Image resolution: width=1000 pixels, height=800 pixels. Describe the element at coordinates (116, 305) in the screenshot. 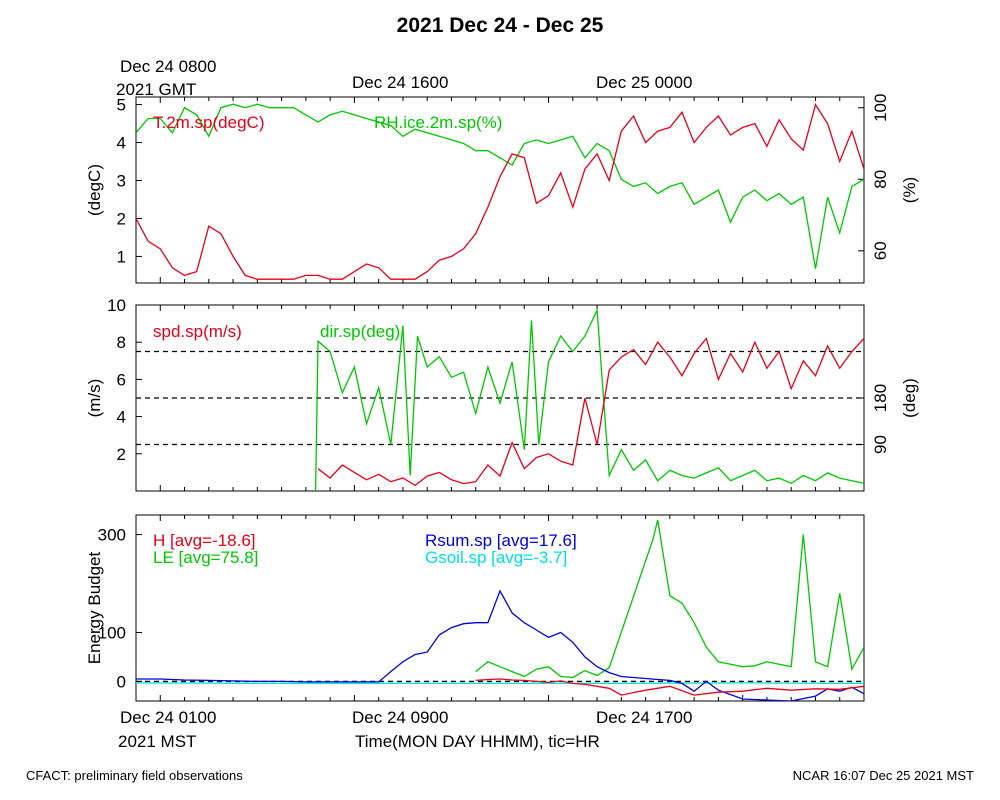

I see `y-tick-label: 10` at that location.